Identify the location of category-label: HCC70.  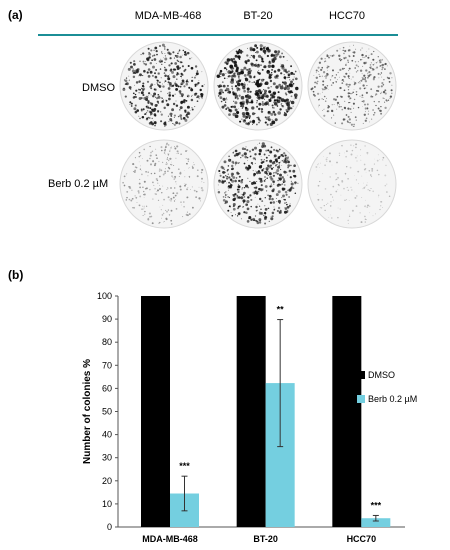
(362, 539).